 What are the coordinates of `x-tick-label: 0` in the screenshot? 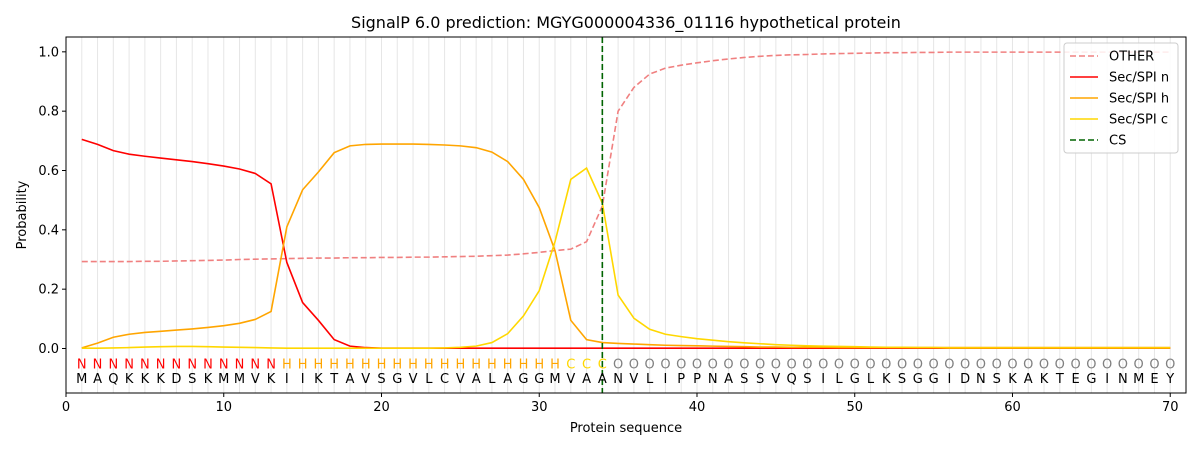 It's located at (66, 407).